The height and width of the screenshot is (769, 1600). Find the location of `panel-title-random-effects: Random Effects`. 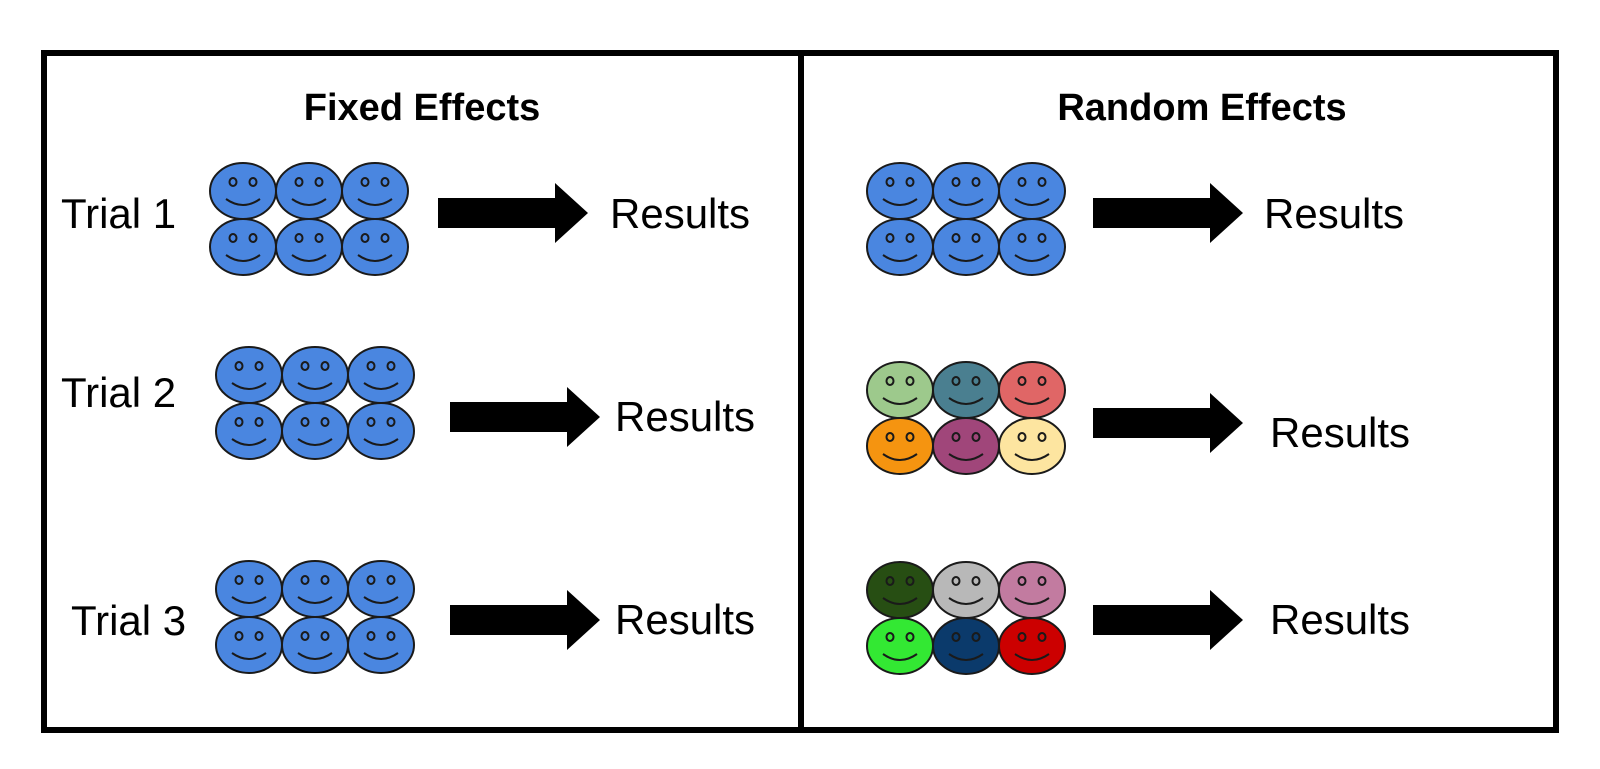

panel-title-random-effects: Random Effects is located at coordinates (1201, 108).